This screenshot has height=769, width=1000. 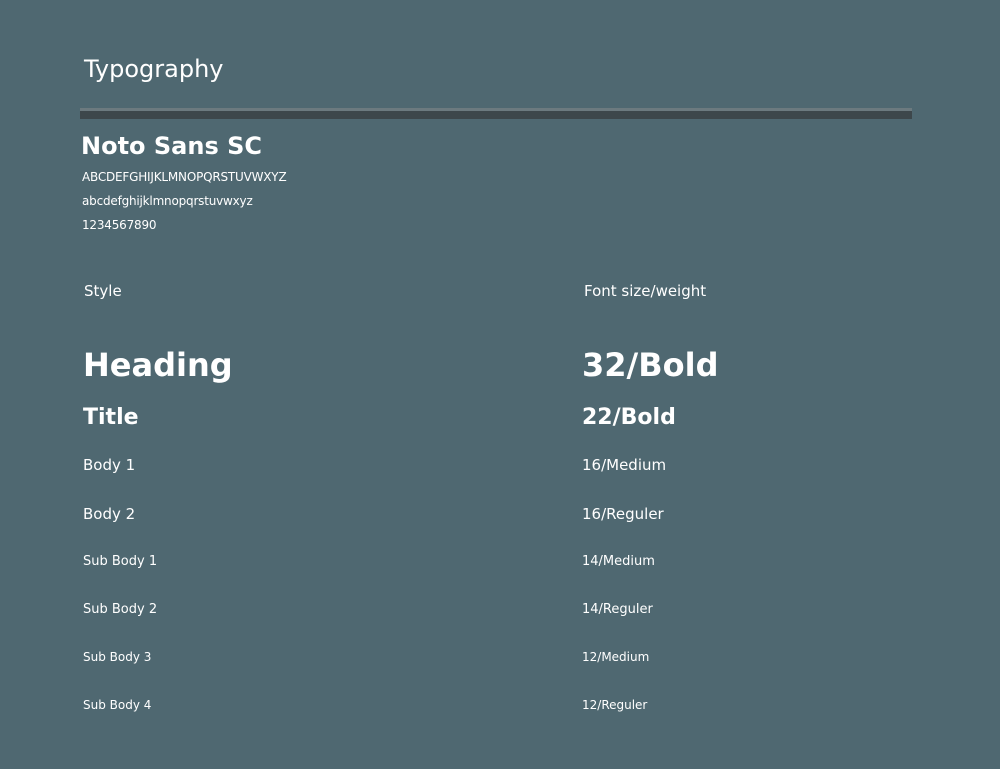 I want to click on style-body-2: Body 2, so click(x=109, y=514).